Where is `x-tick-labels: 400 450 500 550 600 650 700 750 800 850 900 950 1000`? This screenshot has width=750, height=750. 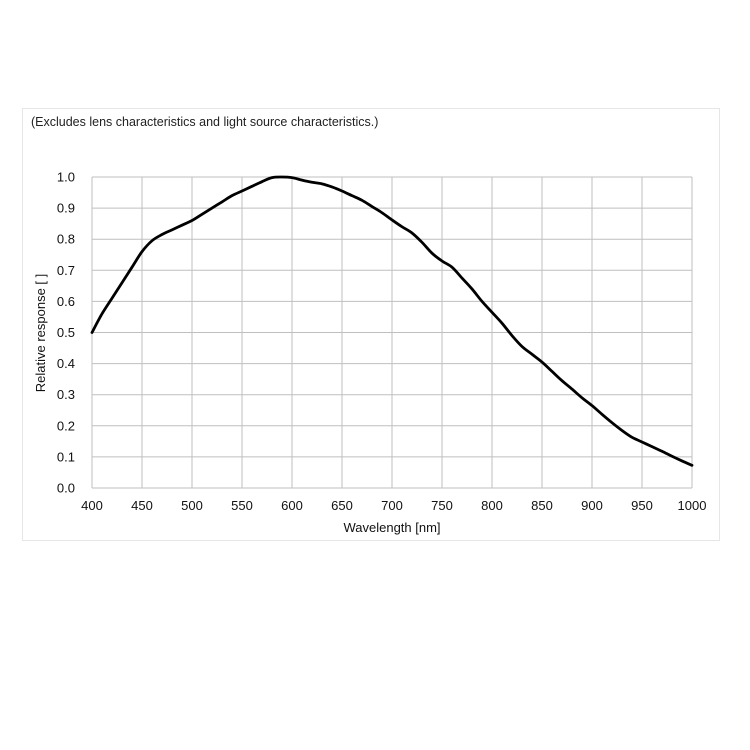
x-tick-labels: 400 450 500 550 600 650 700 750 800 850 900 950 1000 is located at coordinates (393, 505).